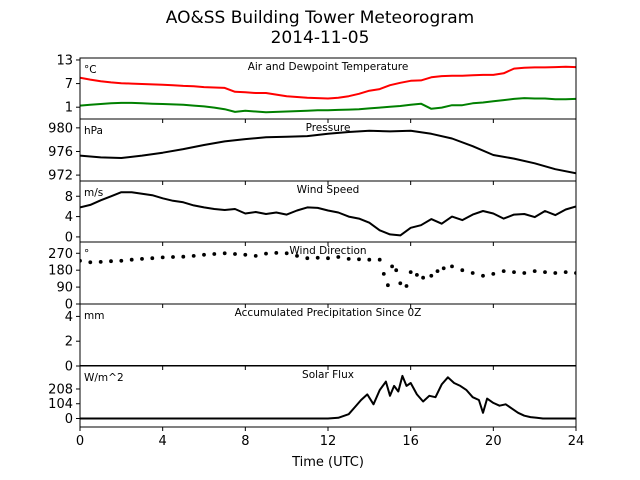  I want to click on panel-unit: W/m^2, so click(104, 378).